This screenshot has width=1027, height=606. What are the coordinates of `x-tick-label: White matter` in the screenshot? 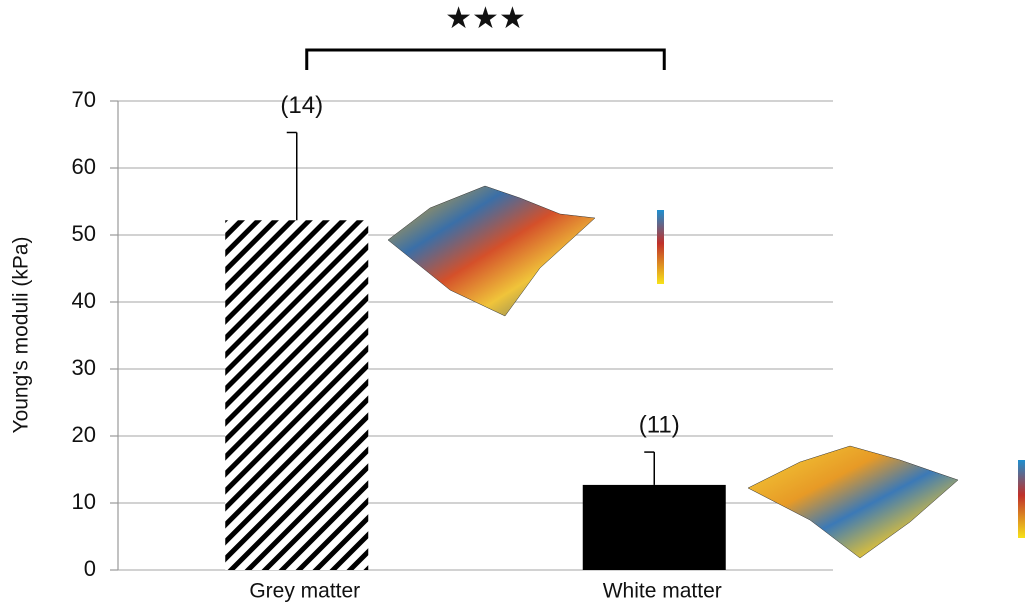 It's located at (662, 591).